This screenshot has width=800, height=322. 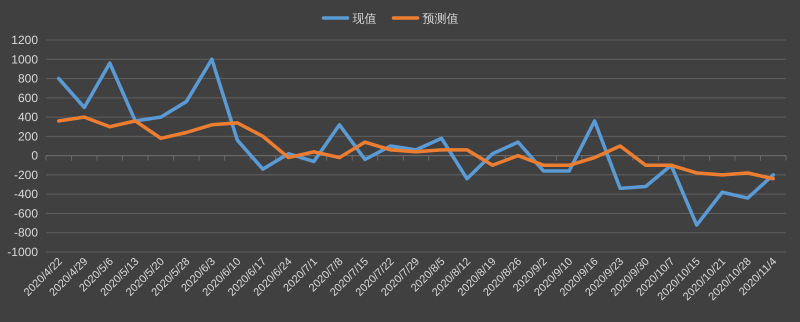 I want to click on y-tick-label: 1000, so click(x=24, y=59).